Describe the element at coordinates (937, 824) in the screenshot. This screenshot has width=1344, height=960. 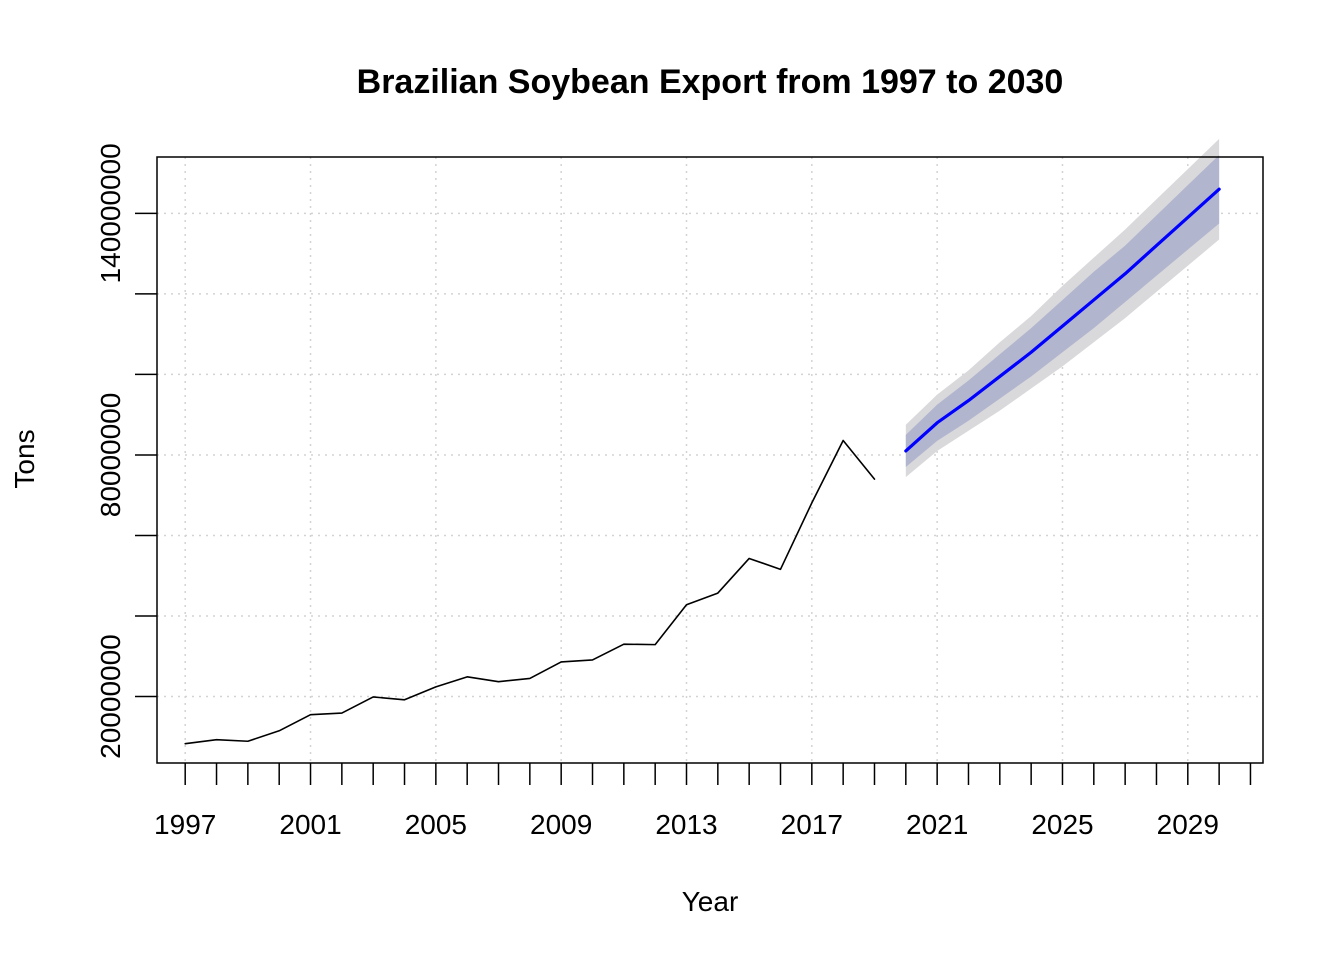
I see `x-tick-label: 2021` at that location.